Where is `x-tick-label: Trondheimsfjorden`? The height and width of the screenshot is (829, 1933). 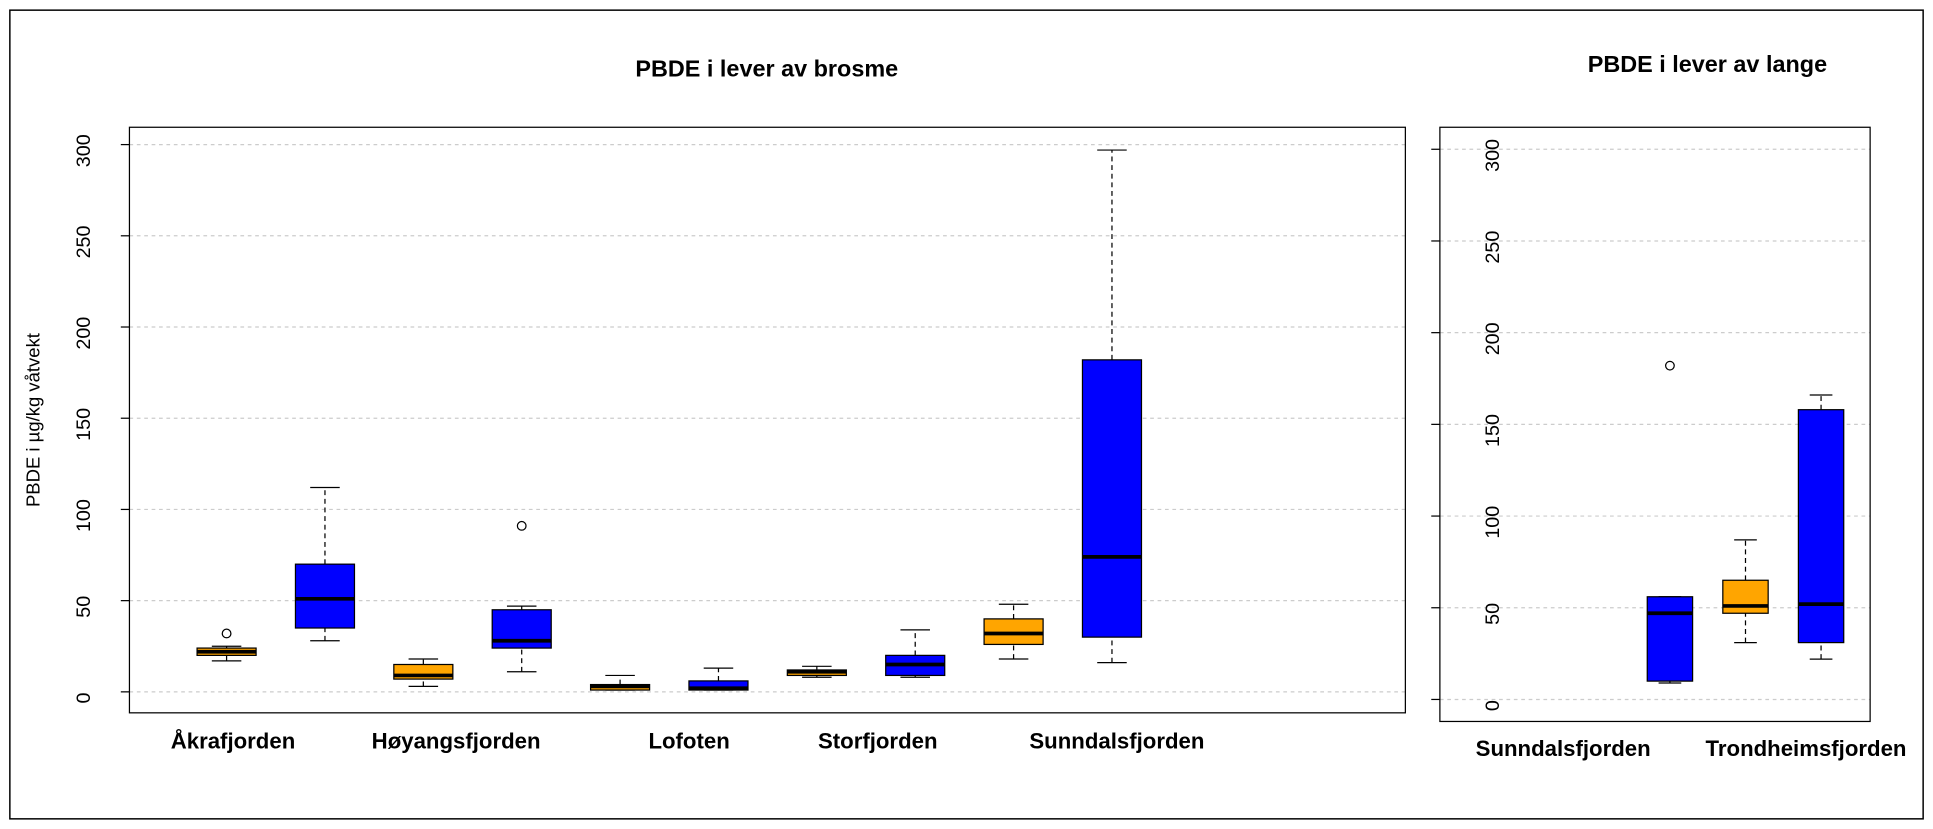 x-tick-label: Trondheimsfjorden is located at coordinates (1806, 748).